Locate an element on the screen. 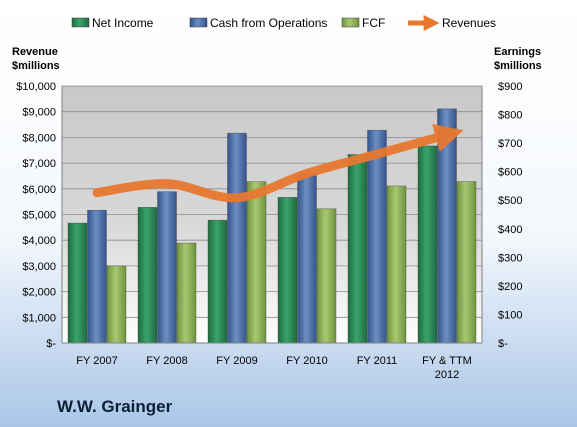 Image resolution: width=577 pixels, height=427 pixels. right-tick-label: $- is located at coordinates (503, 344).